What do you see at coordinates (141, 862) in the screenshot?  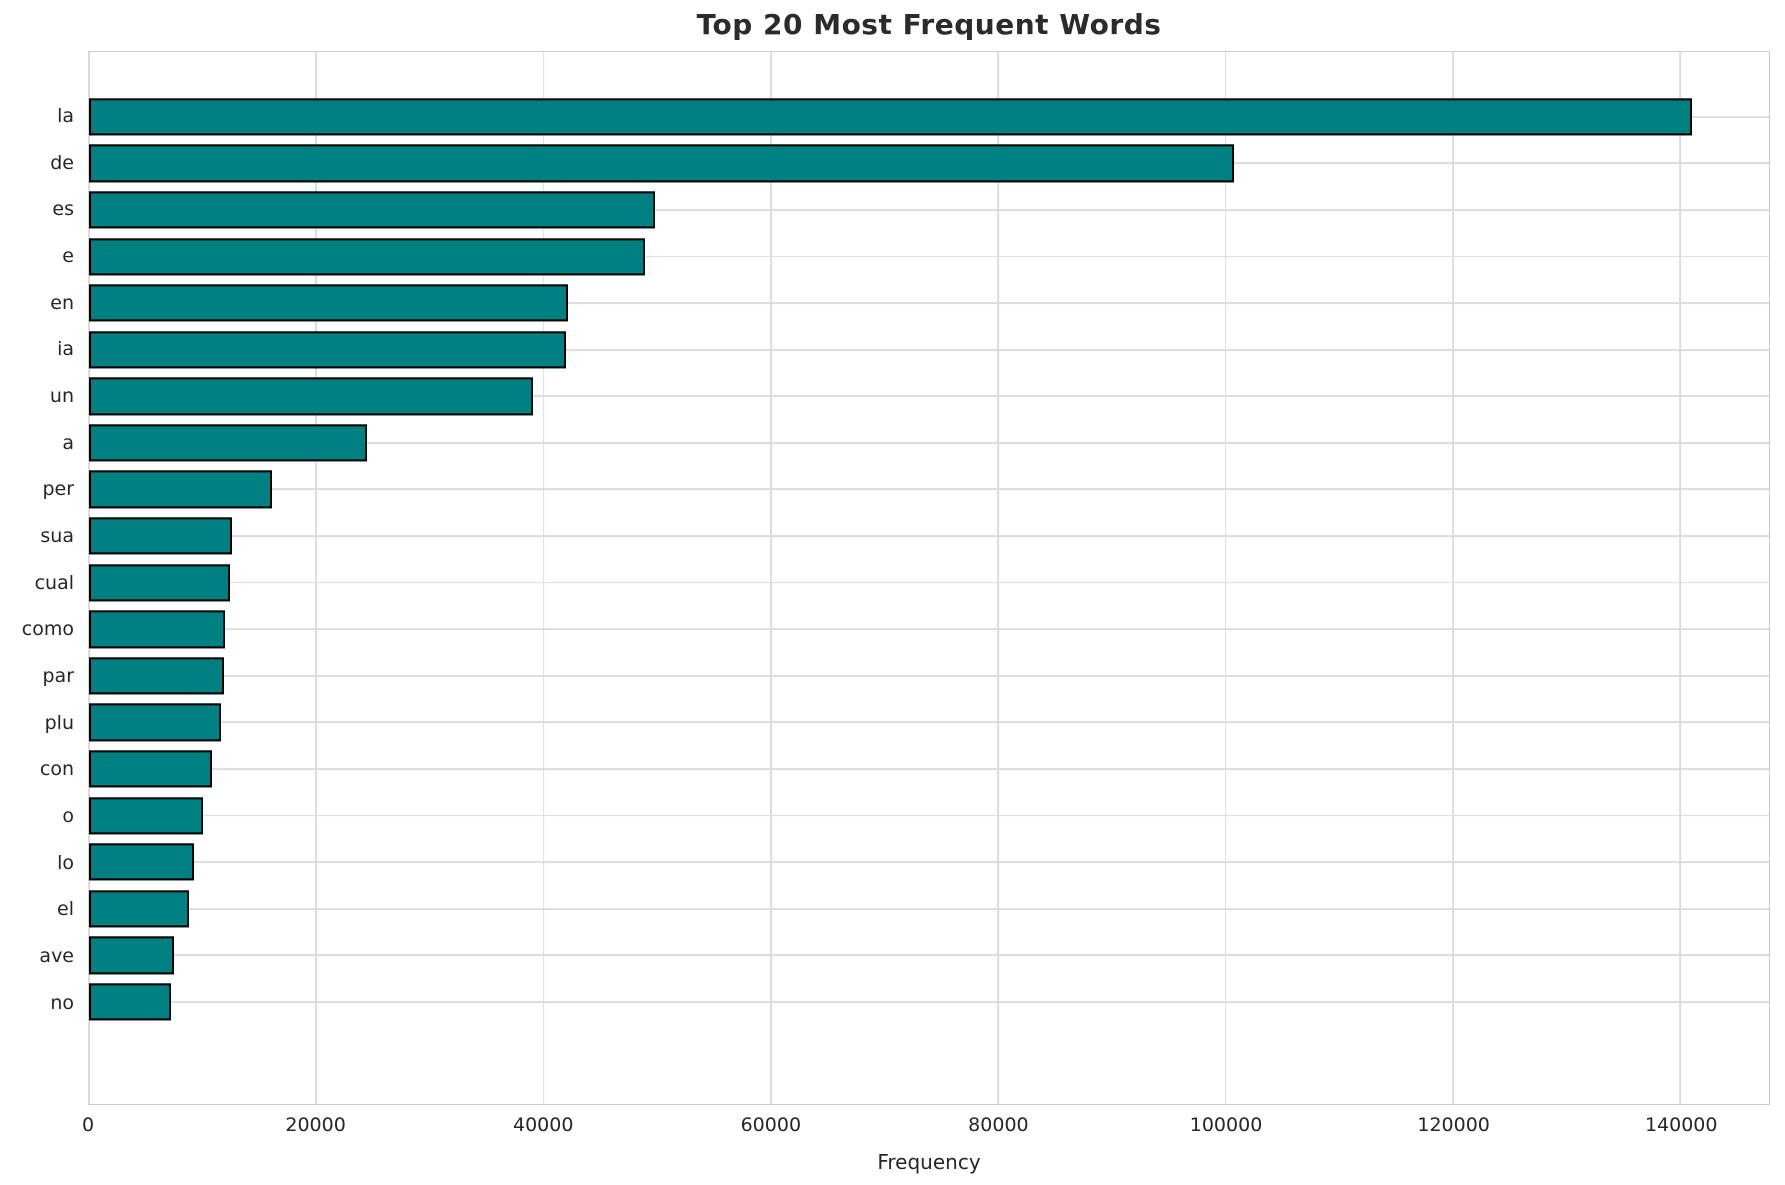 I see `bar-lo` at bounding box center [141, 862].